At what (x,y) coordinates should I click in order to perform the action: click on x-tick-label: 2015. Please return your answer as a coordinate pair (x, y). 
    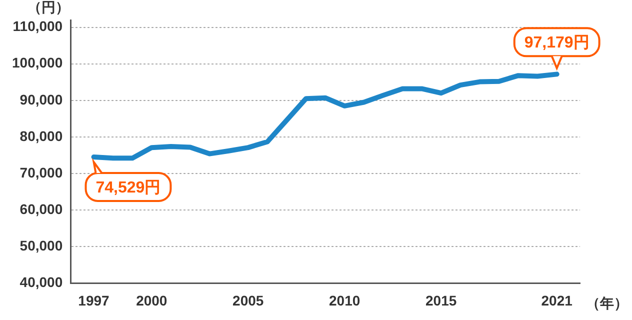
    Looking at the image, I should click on (441, 300).